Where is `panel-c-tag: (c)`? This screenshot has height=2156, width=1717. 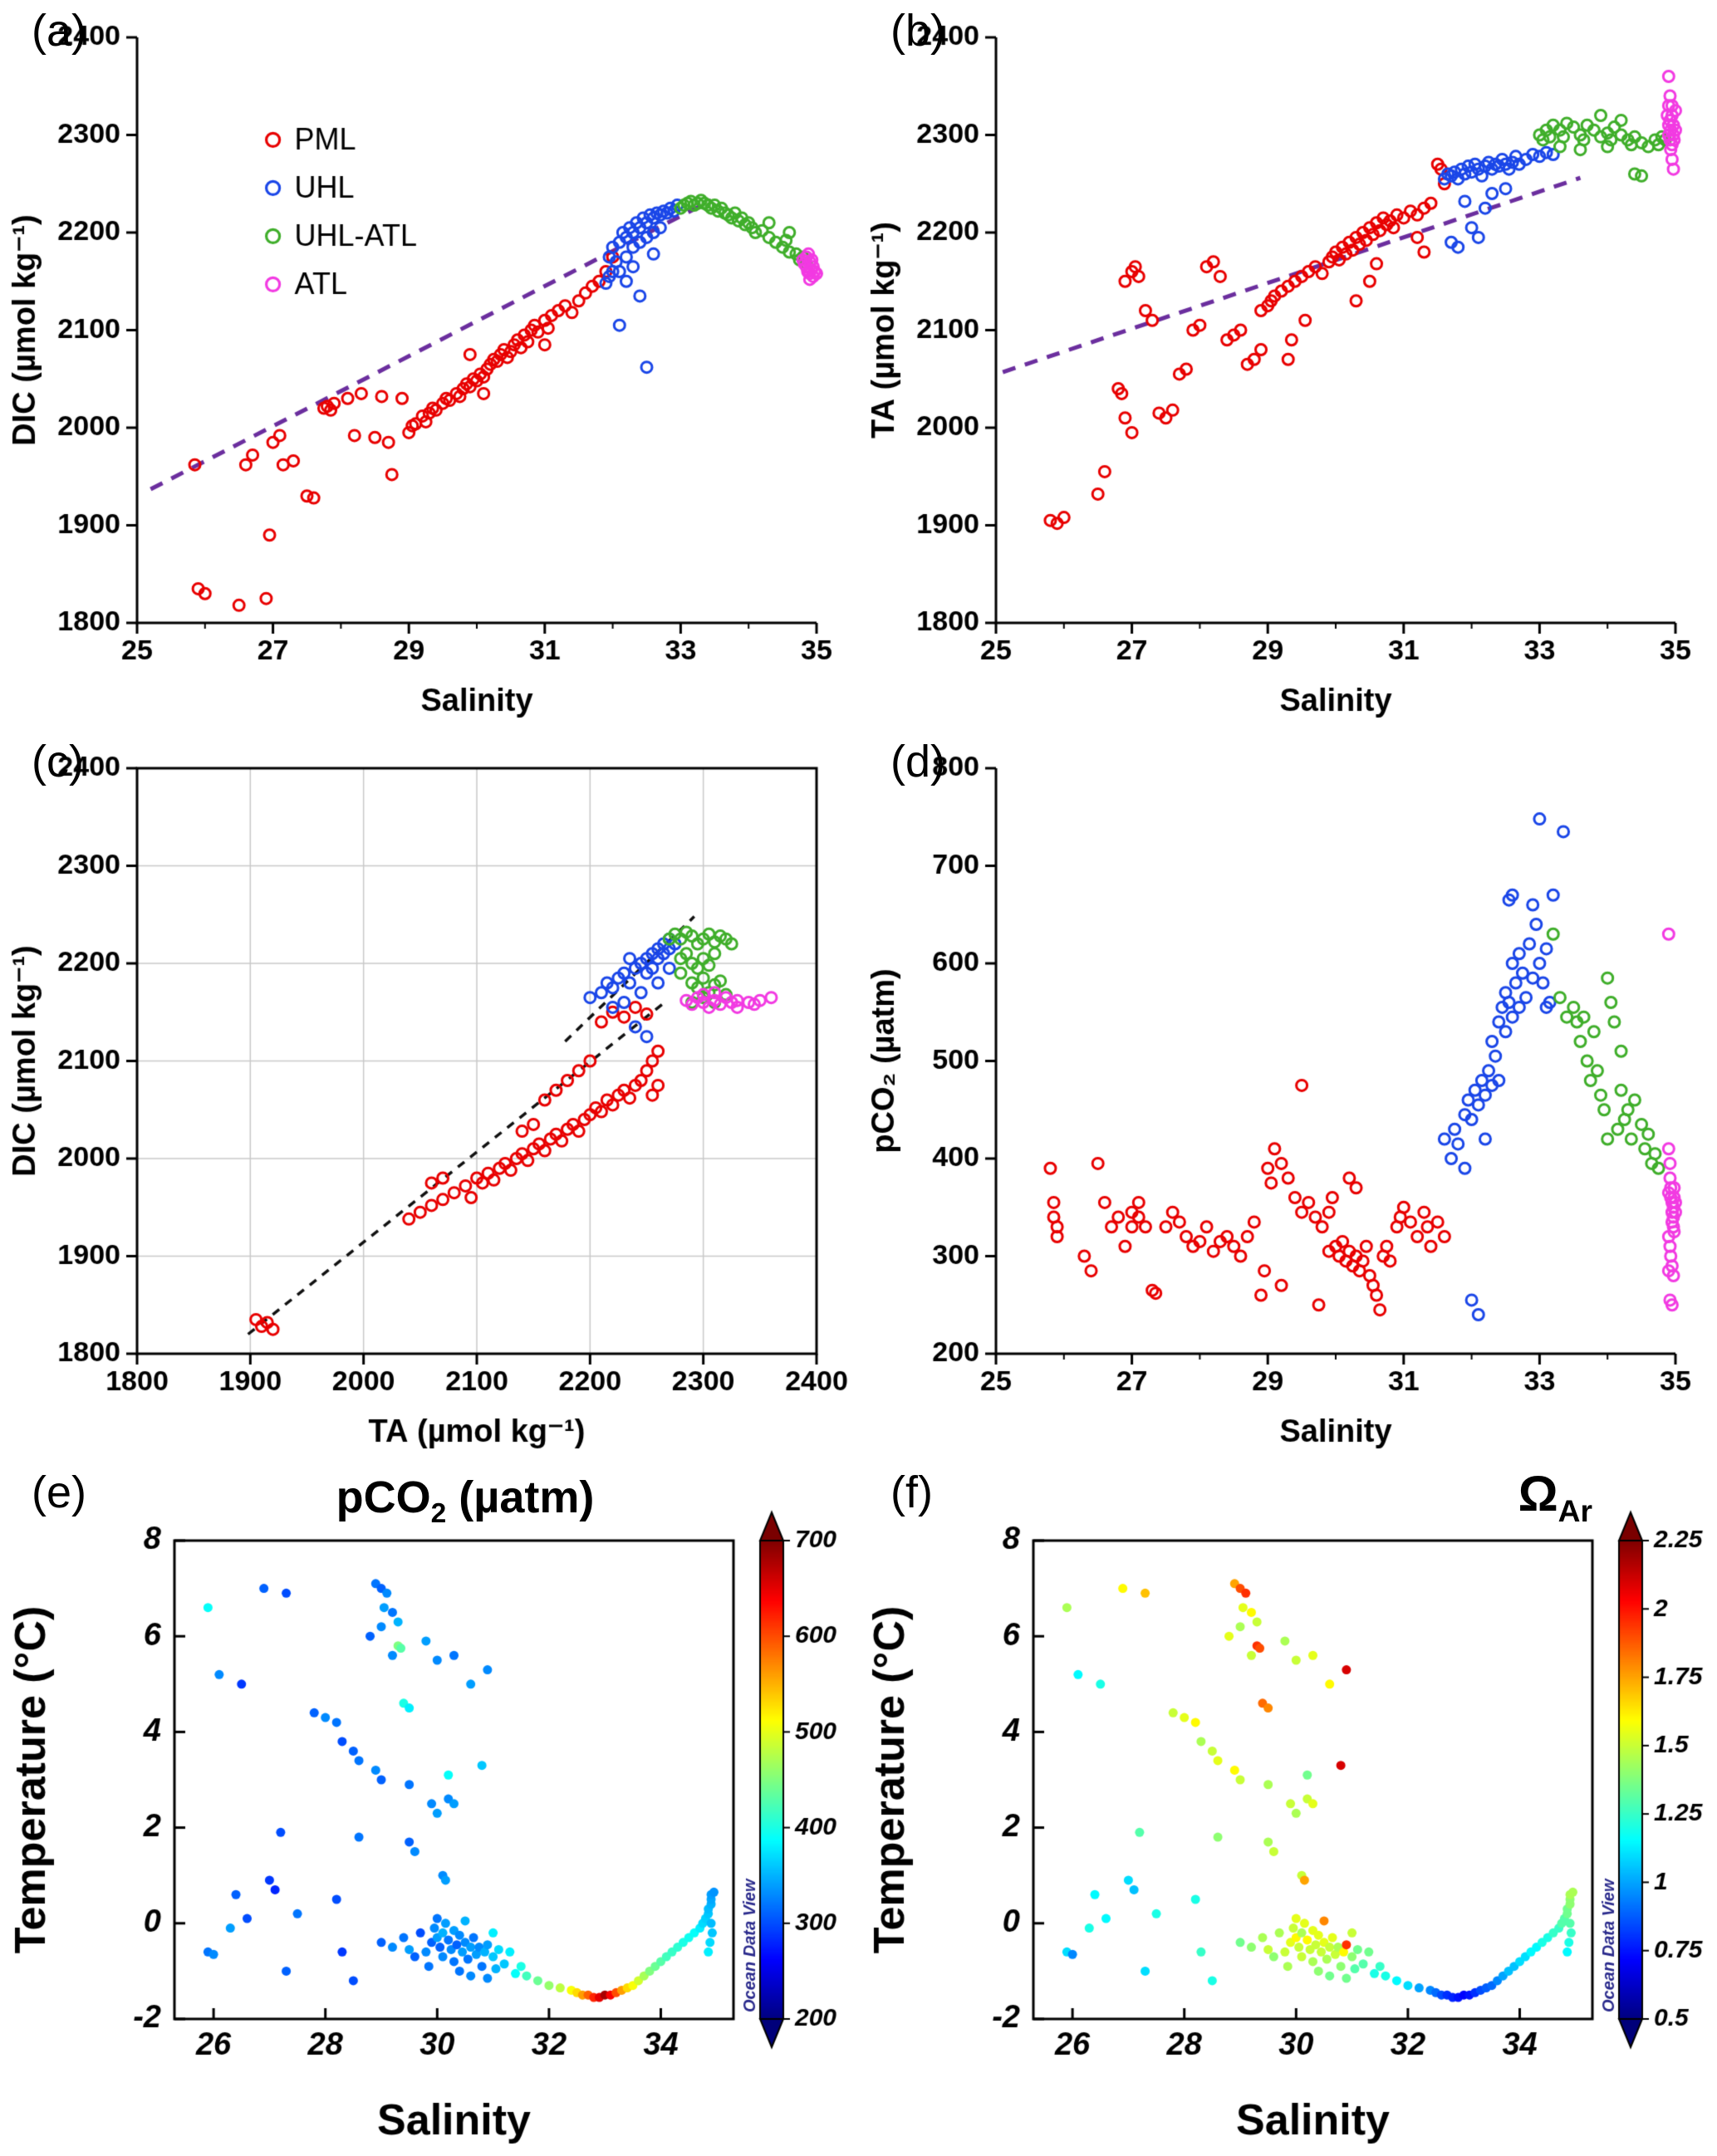
panel-c-tag: (c) is located at coordinates (58, 761).